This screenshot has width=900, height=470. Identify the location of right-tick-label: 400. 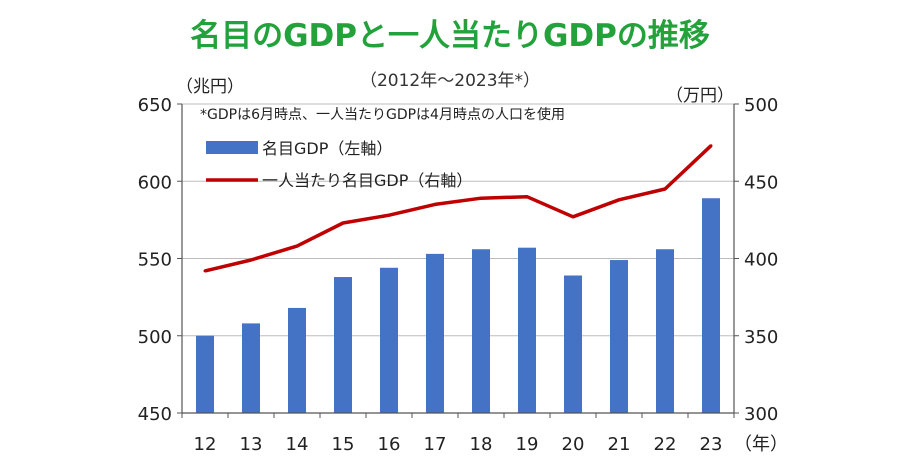
(761, 260).